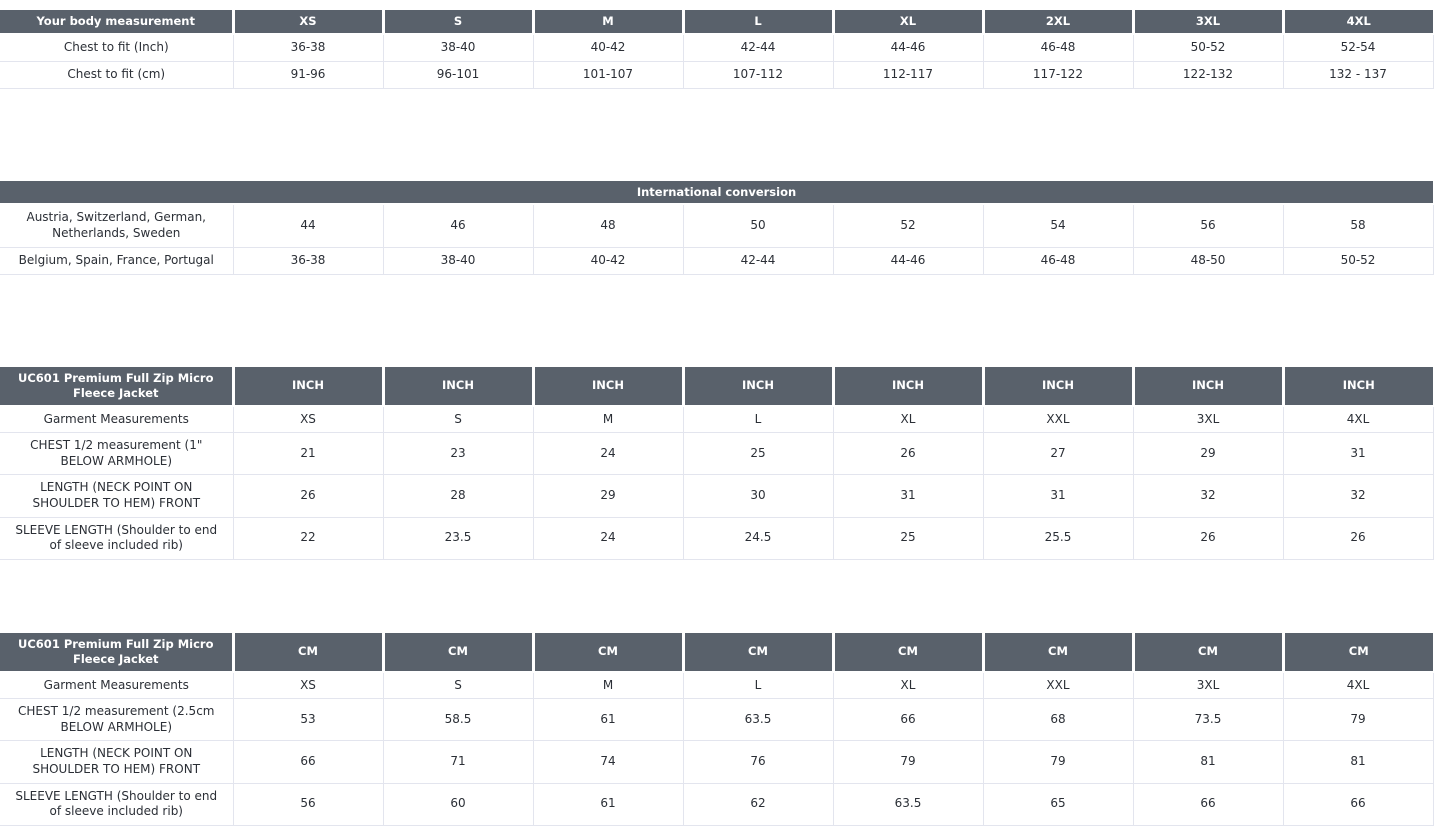 This screenshot has height=830, width=1445. Describe the element at coordinates (458, 260) in the screenshot. I see `data-cell: 38-40` at that location.